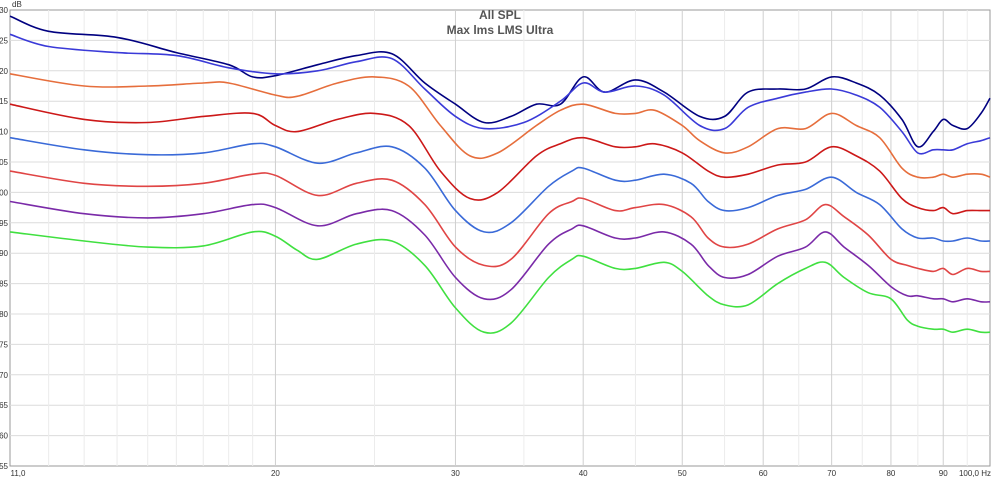  What do you see at coordinates (890, 473) in the screenshot?
I see `x-tick-label: 80` at bounding box center [890, 473].